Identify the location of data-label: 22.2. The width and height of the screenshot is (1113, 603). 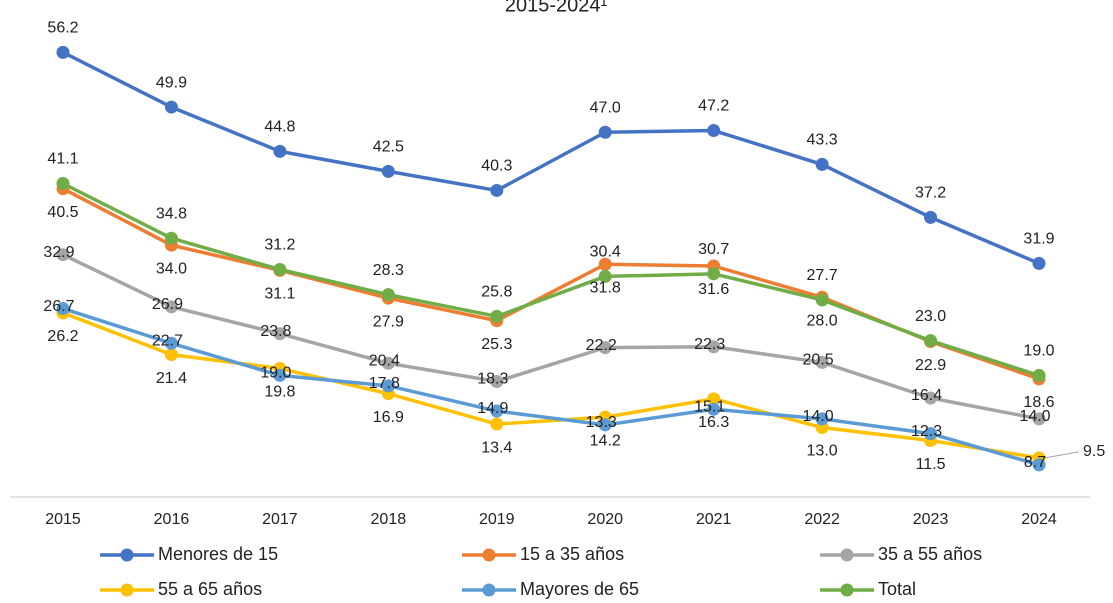
(601, 345).